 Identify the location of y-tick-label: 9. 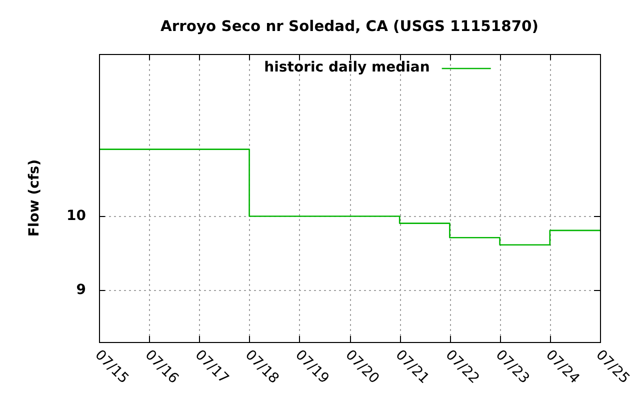
(81, 290).